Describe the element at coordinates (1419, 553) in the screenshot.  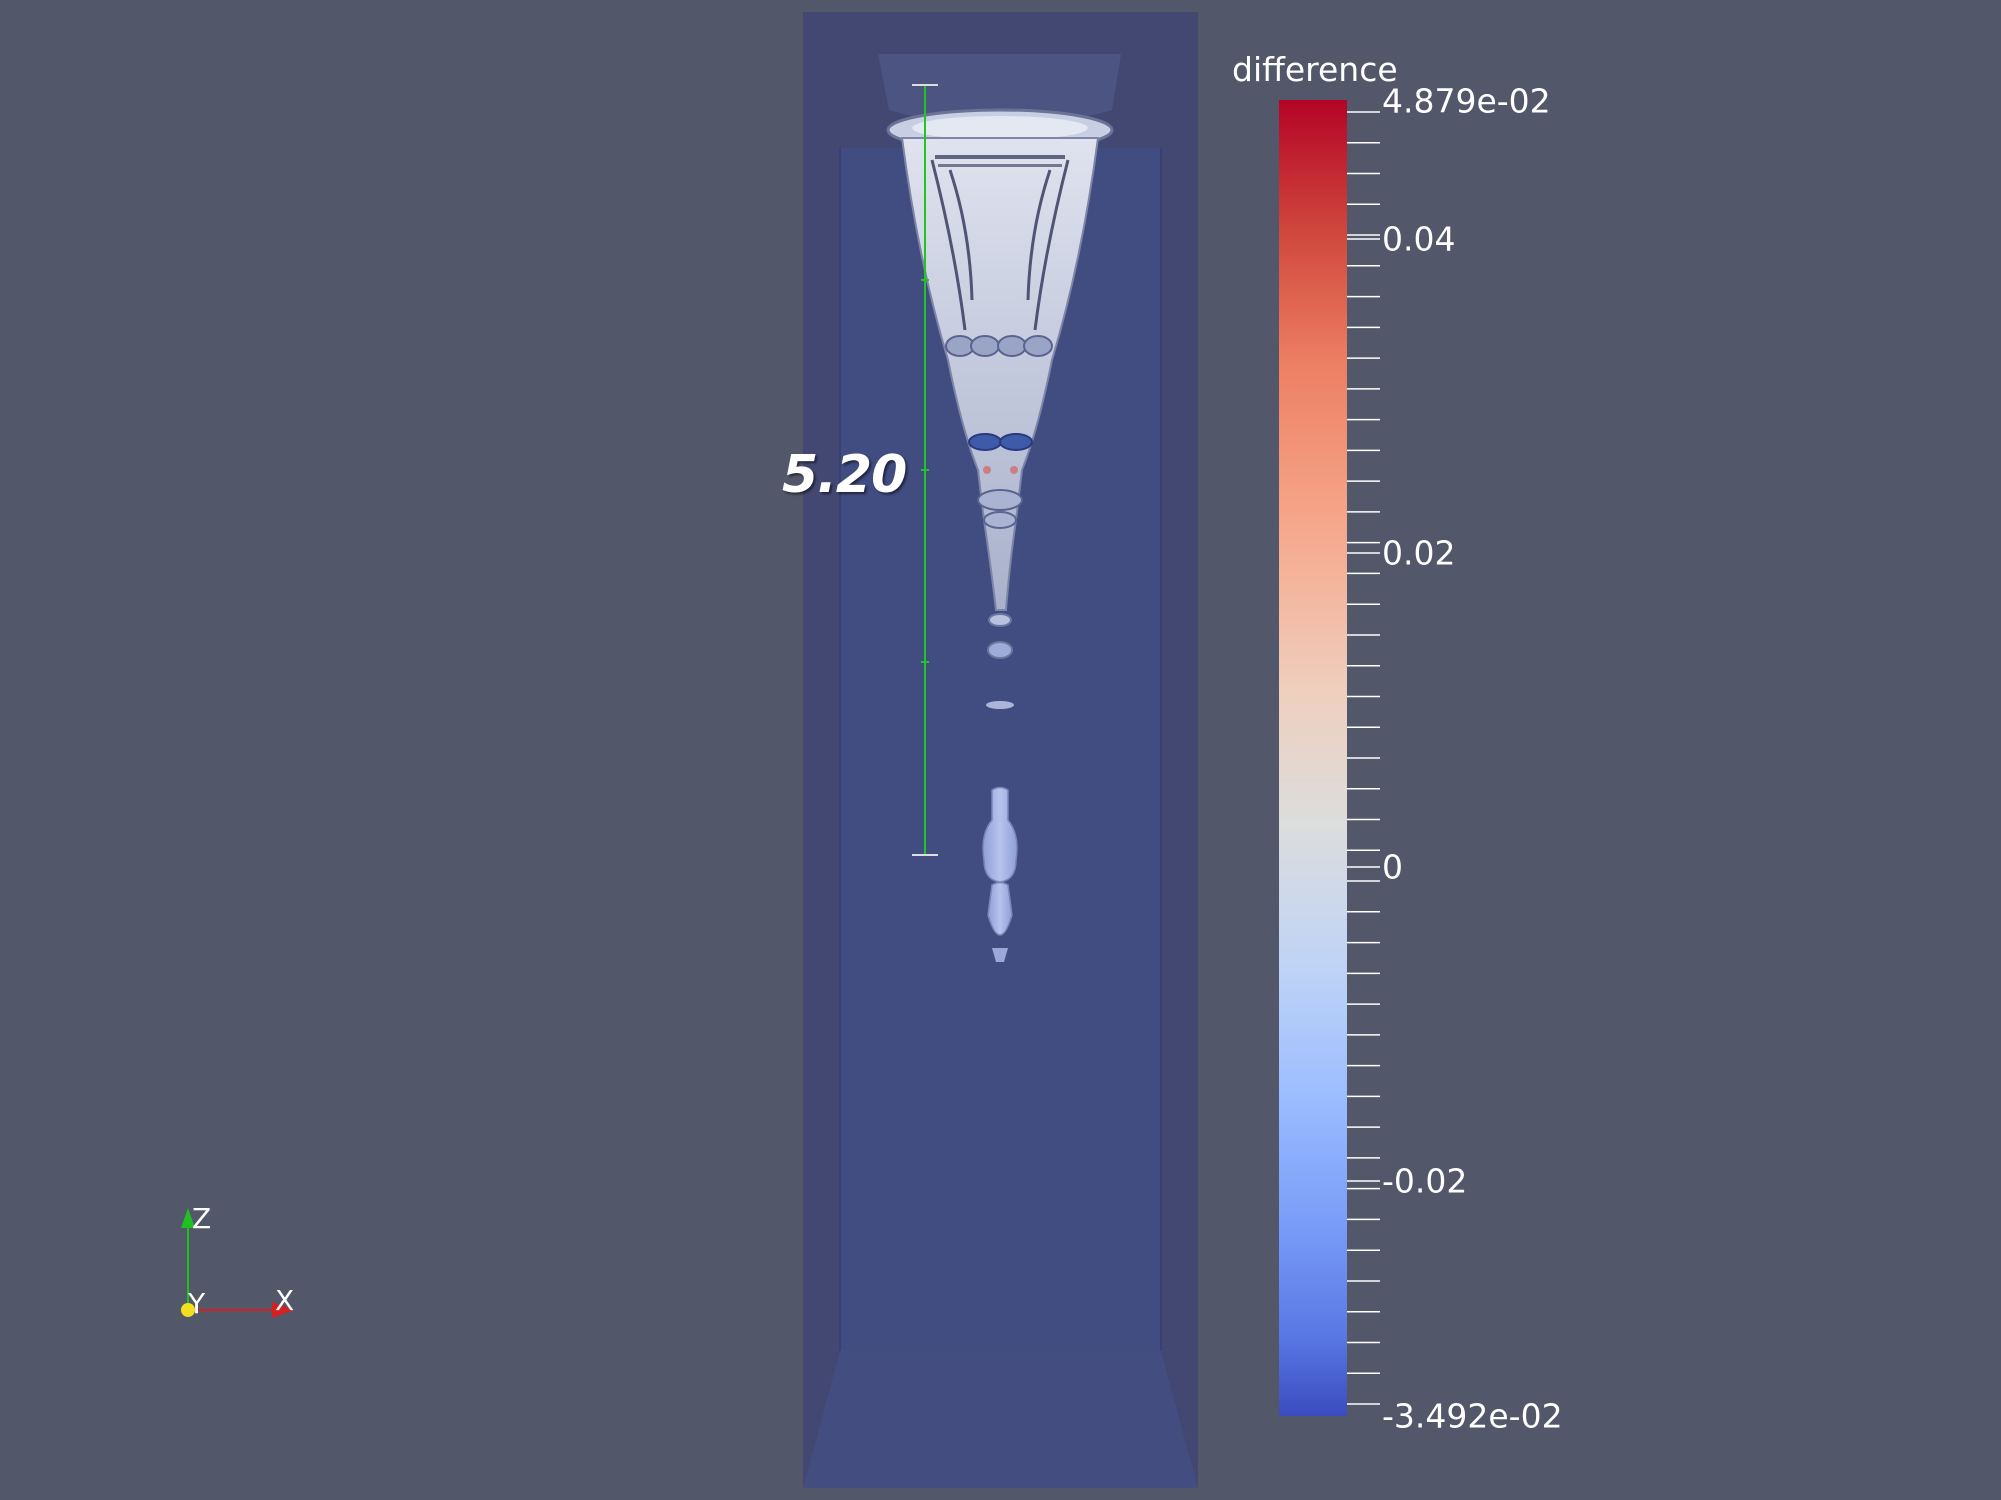
I see `colorbar-tick-label: 0.02` at that location.